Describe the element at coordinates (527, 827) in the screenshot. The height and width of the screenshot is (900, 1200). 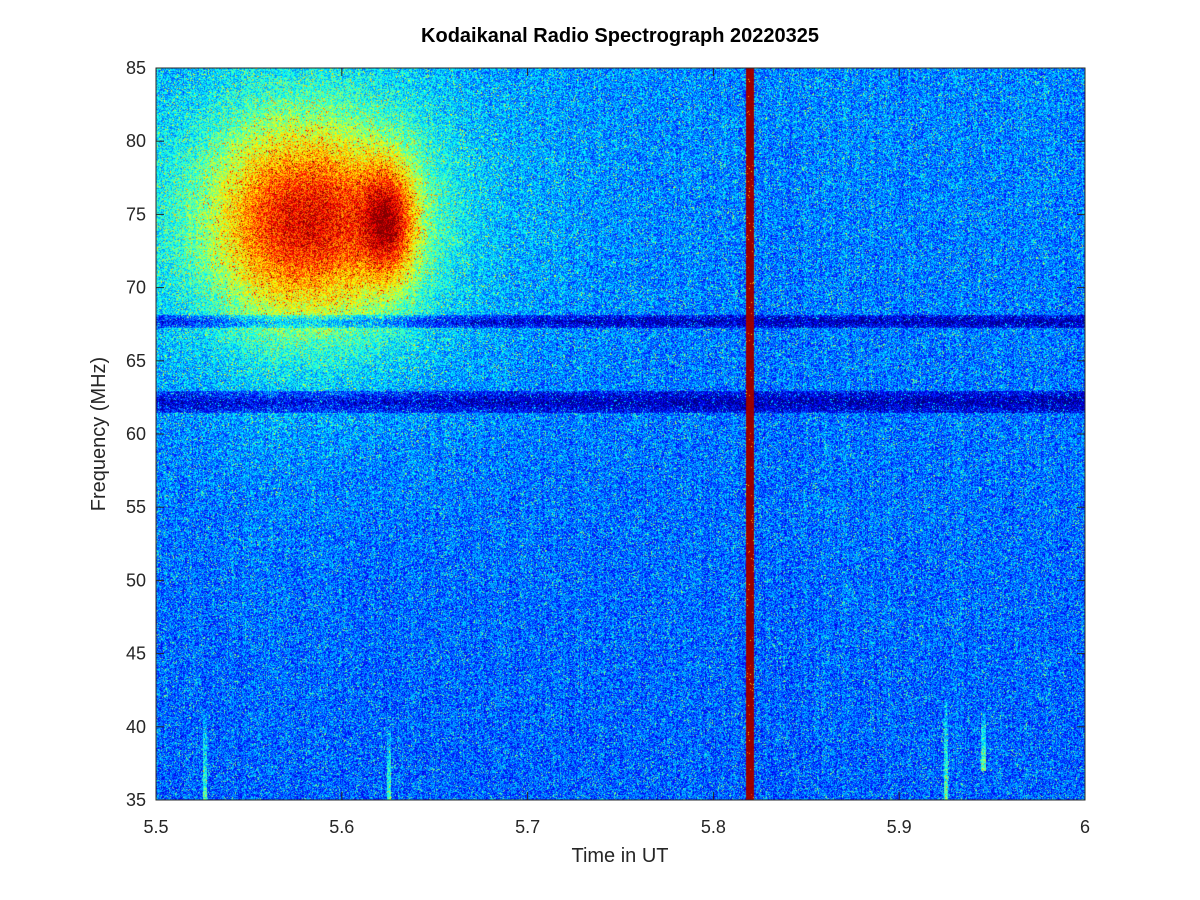
I see `x-tick-label: 5.7` at that location.